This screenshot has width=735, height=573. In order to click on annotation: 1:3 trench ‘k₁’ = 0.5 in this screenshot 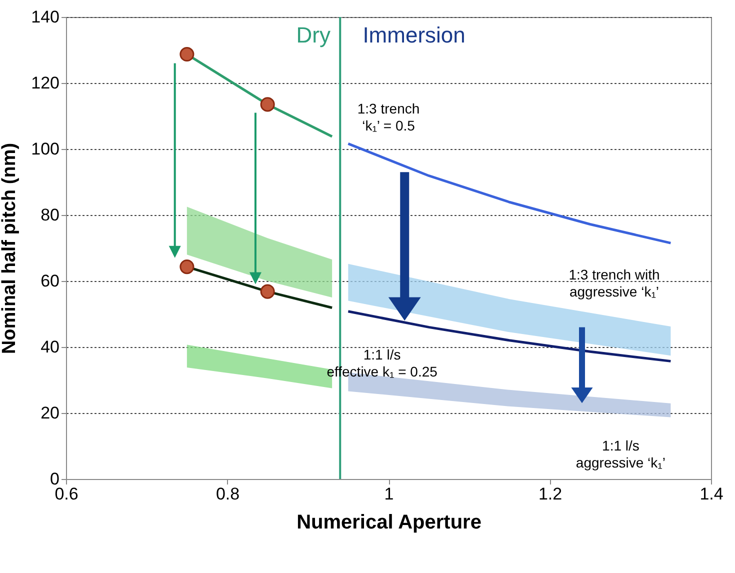, I will do `click(388, 117)`.